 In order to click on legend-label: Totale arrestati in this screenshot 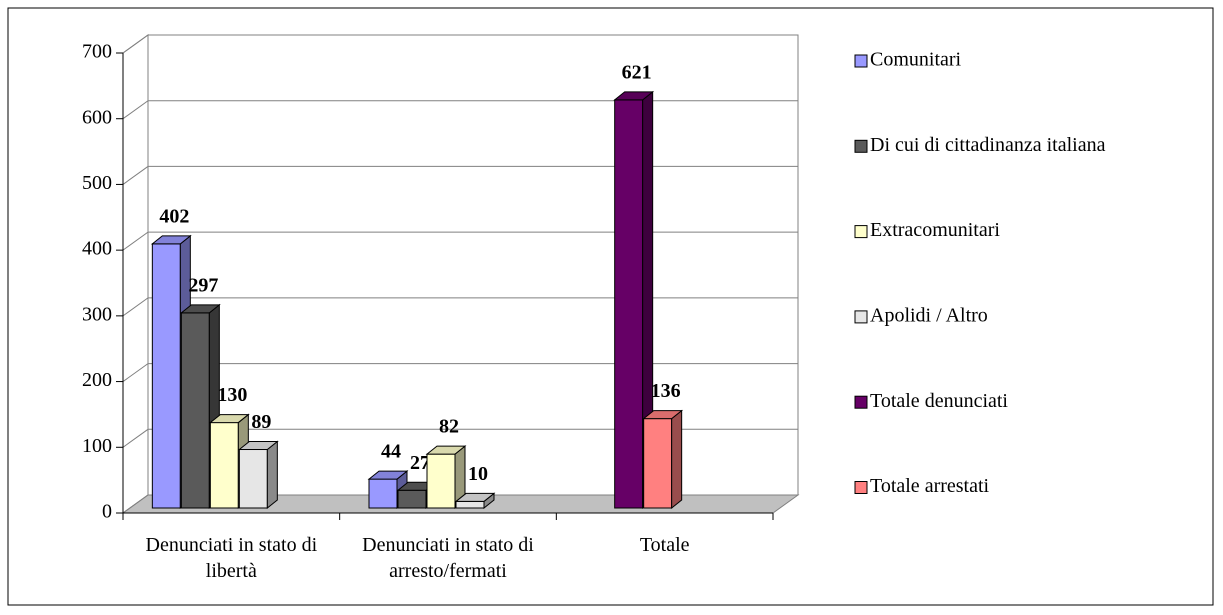, I will do `click(930, 486)`.